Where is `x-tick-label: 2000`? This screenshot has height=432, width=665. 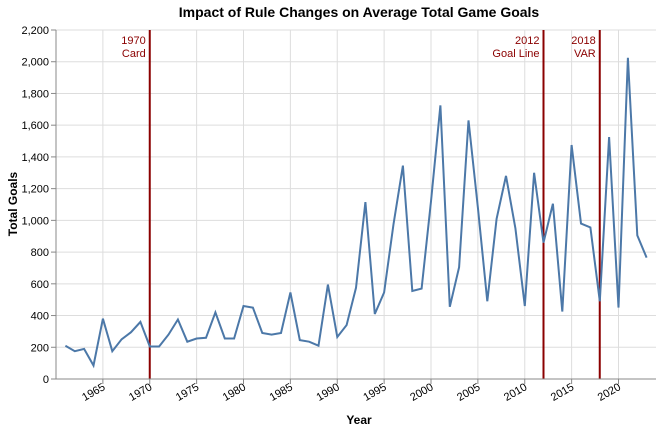 x-tick-label: 2000 is located at coordinates (421, 392).